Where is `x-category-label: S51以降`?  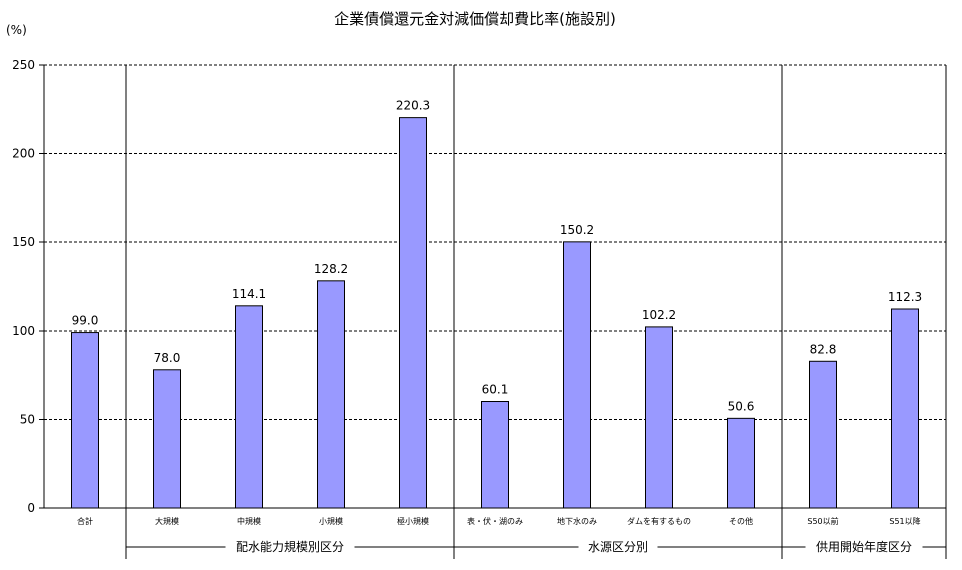 x-category-label: S51以降 is located at coordinates (904, 521).